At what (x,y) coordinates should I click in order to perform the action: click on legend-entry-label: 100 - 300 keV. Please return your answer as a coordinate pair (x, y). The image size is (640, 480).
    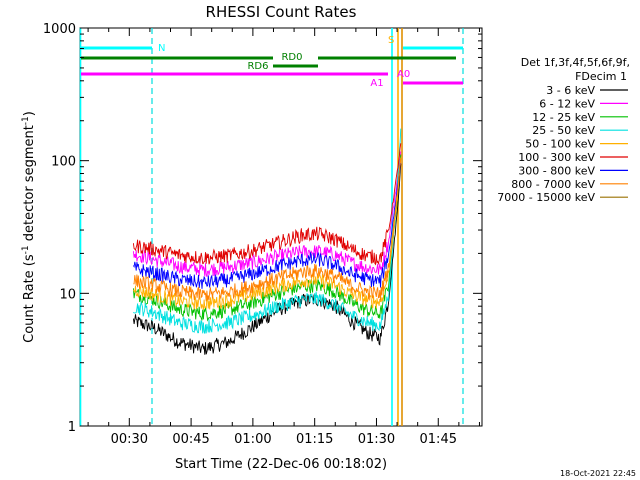
    Looking at the image, I should click on (556, 157).